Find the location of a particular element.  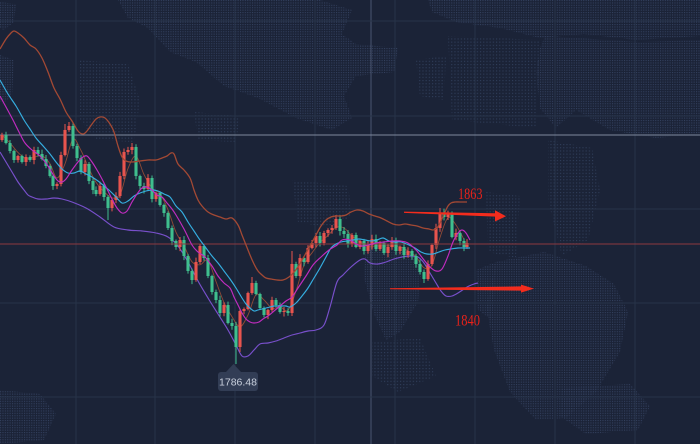

svg-text: 1863 is located at coordinates (470, 194).